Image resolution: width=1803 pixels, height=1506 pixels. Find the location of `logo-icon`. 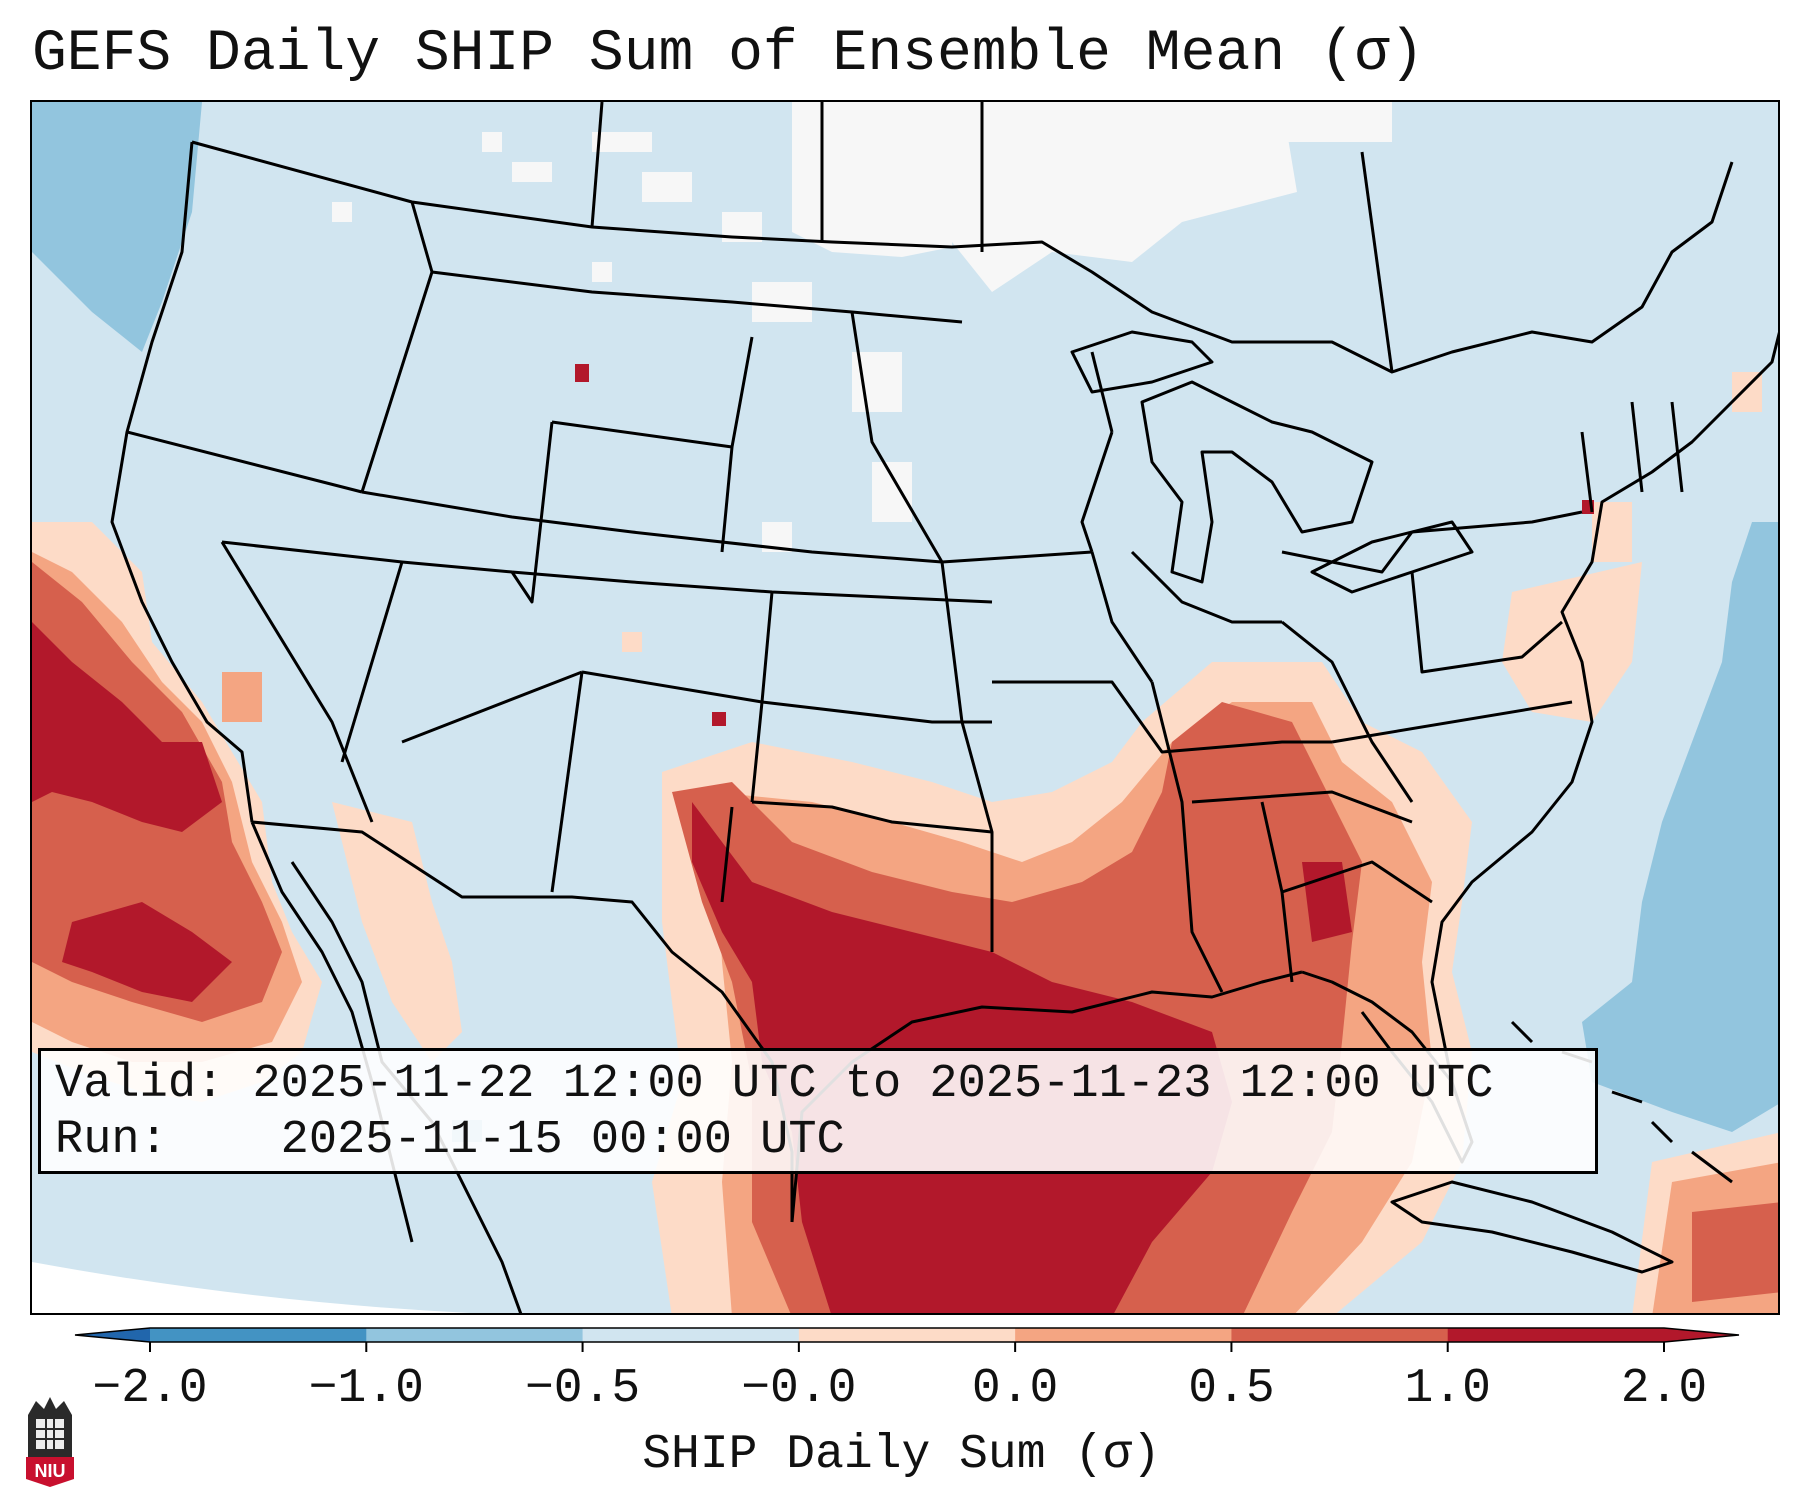

logo-icon is located at coordinates (50, 1442).